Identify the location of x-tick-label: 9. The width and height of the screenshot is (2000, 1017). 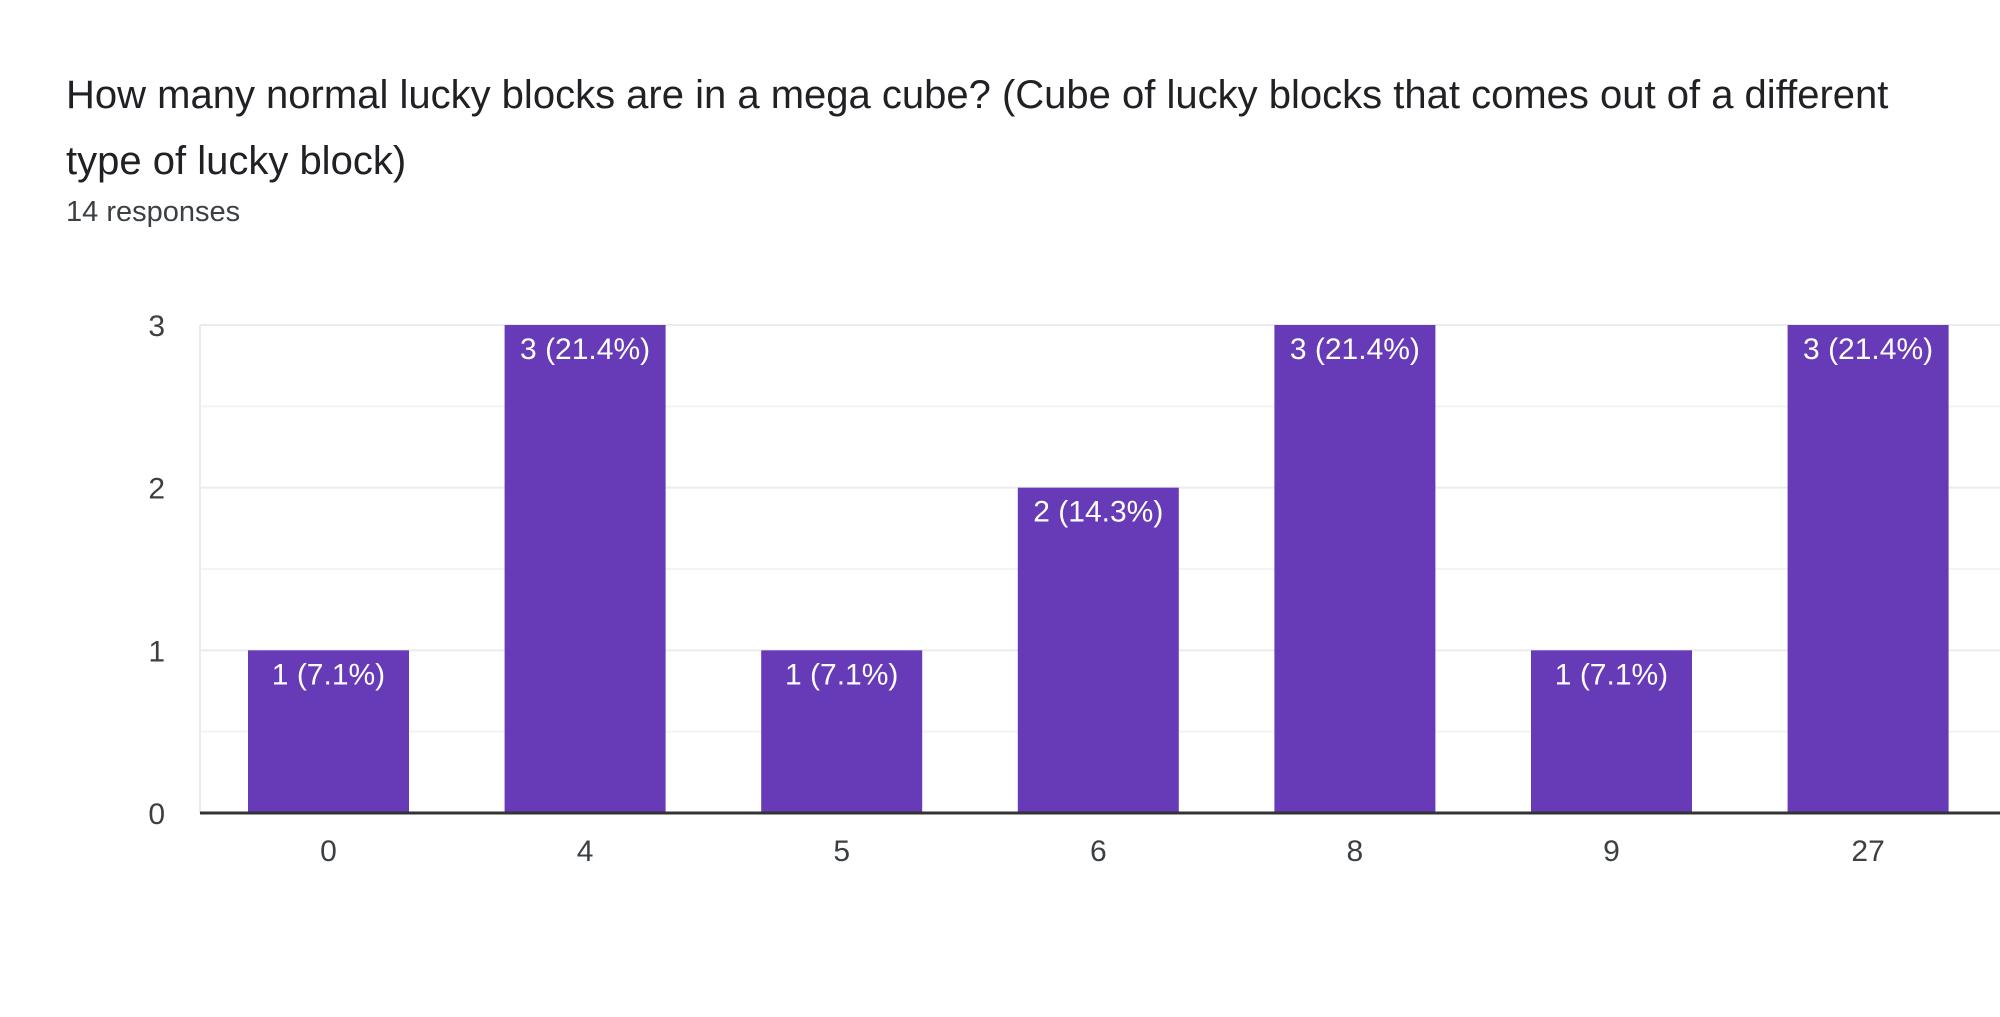
(1611, 851).